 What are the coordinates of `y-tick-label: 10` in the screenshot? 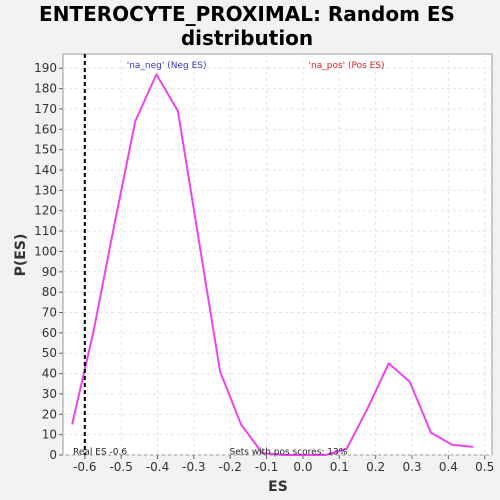 It's located at (49, 435).